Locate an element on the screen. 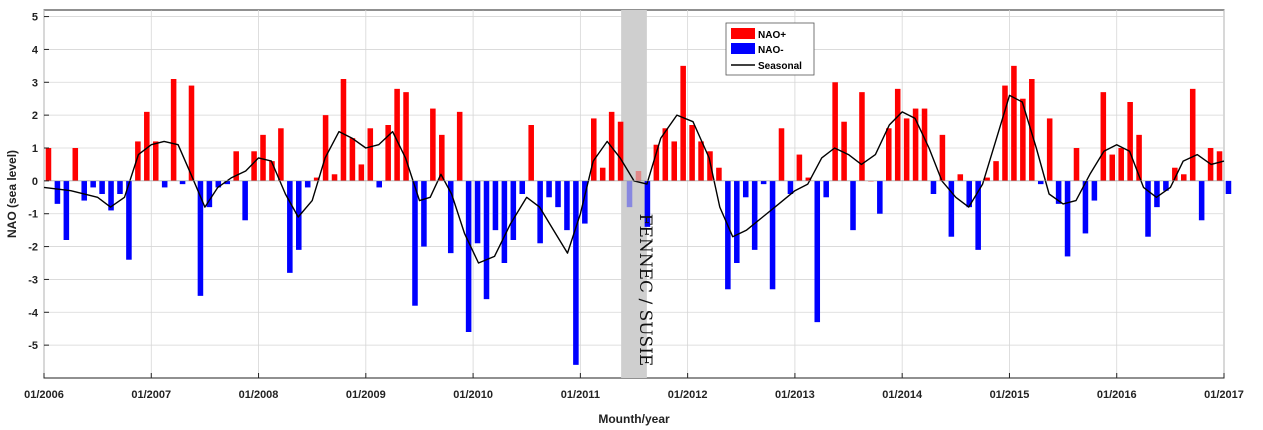 Image resolution: width=1263 pixels, height=430 pixels. x-tick-label: 01/2011 is located at coordinates (580, 395).